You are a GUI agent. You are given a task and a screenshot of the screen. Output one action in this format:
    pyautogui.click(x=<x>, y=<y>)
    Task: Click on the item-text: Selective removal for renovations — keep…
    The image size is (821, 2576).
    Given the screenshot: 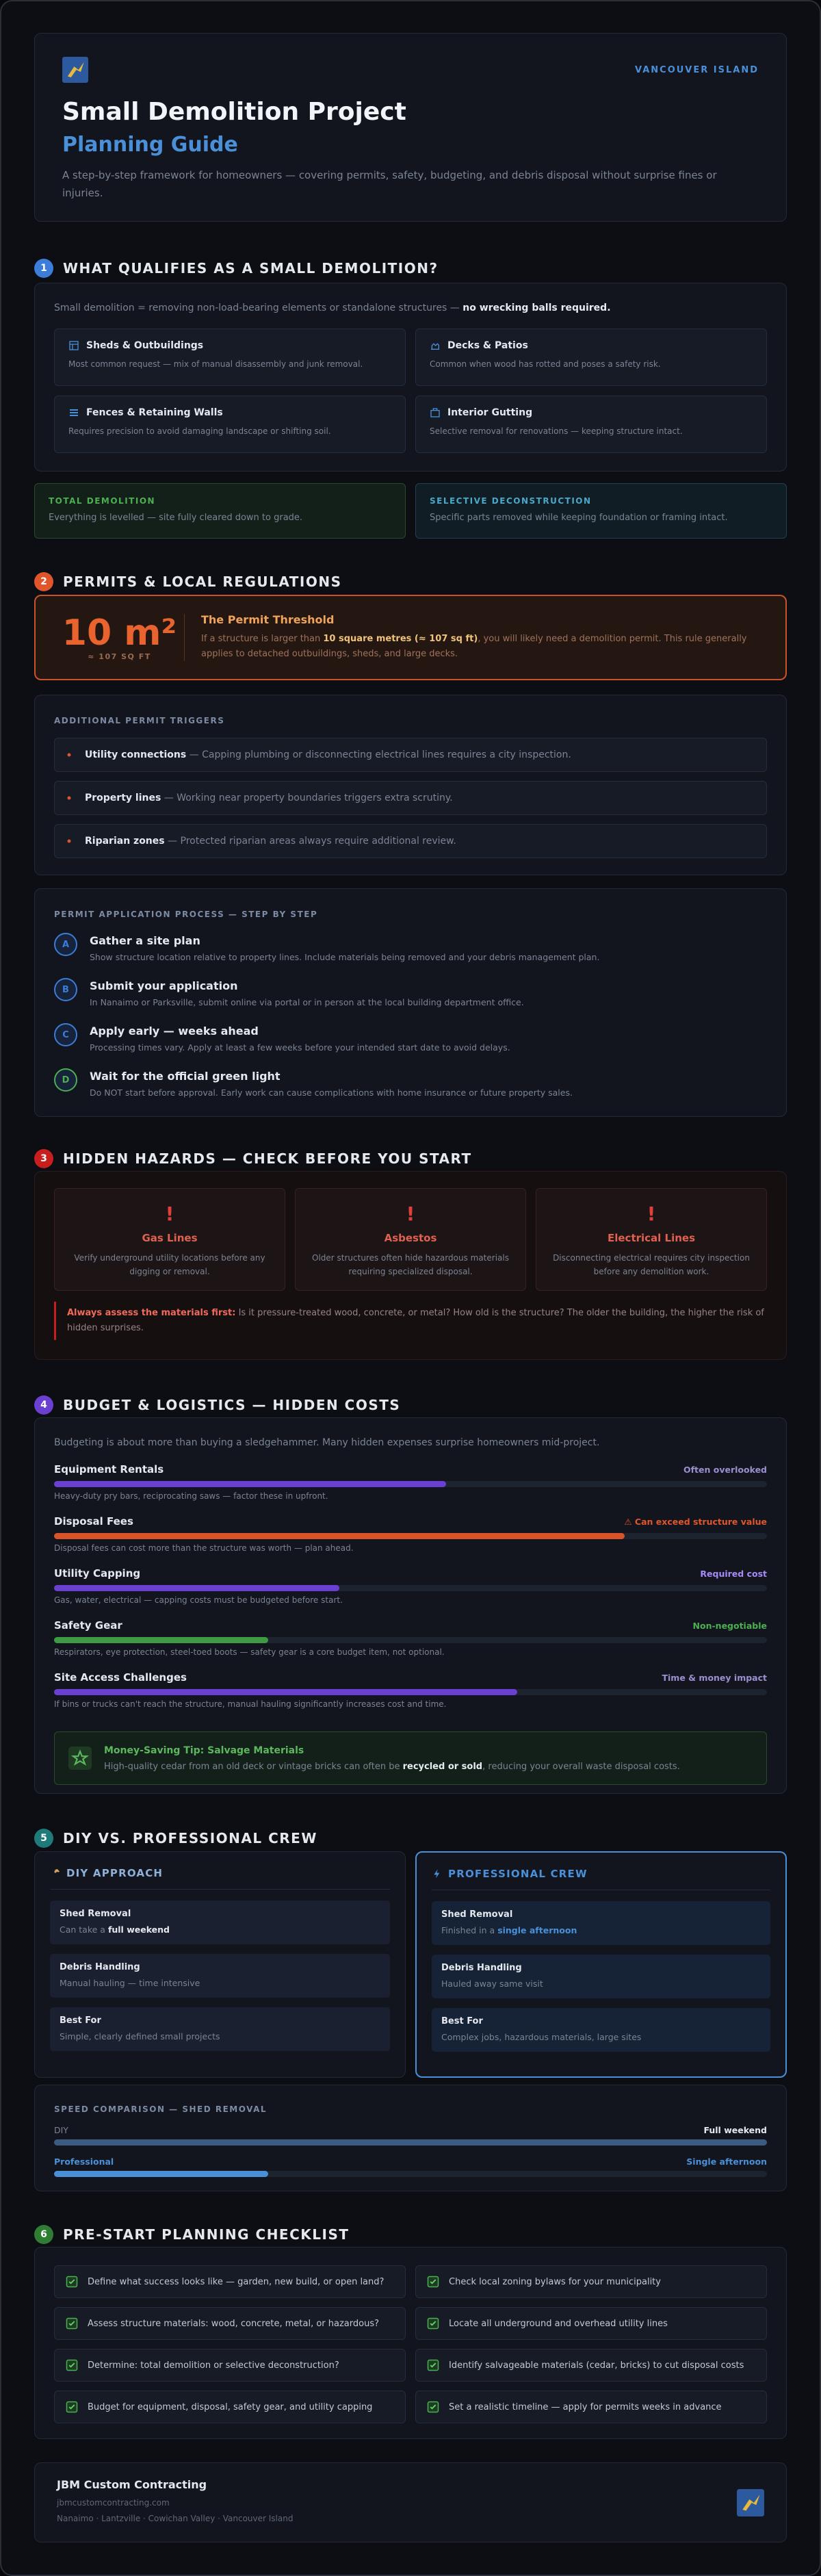 What is the action you would take?
    pyautogui.click(x=556, y=431)
    